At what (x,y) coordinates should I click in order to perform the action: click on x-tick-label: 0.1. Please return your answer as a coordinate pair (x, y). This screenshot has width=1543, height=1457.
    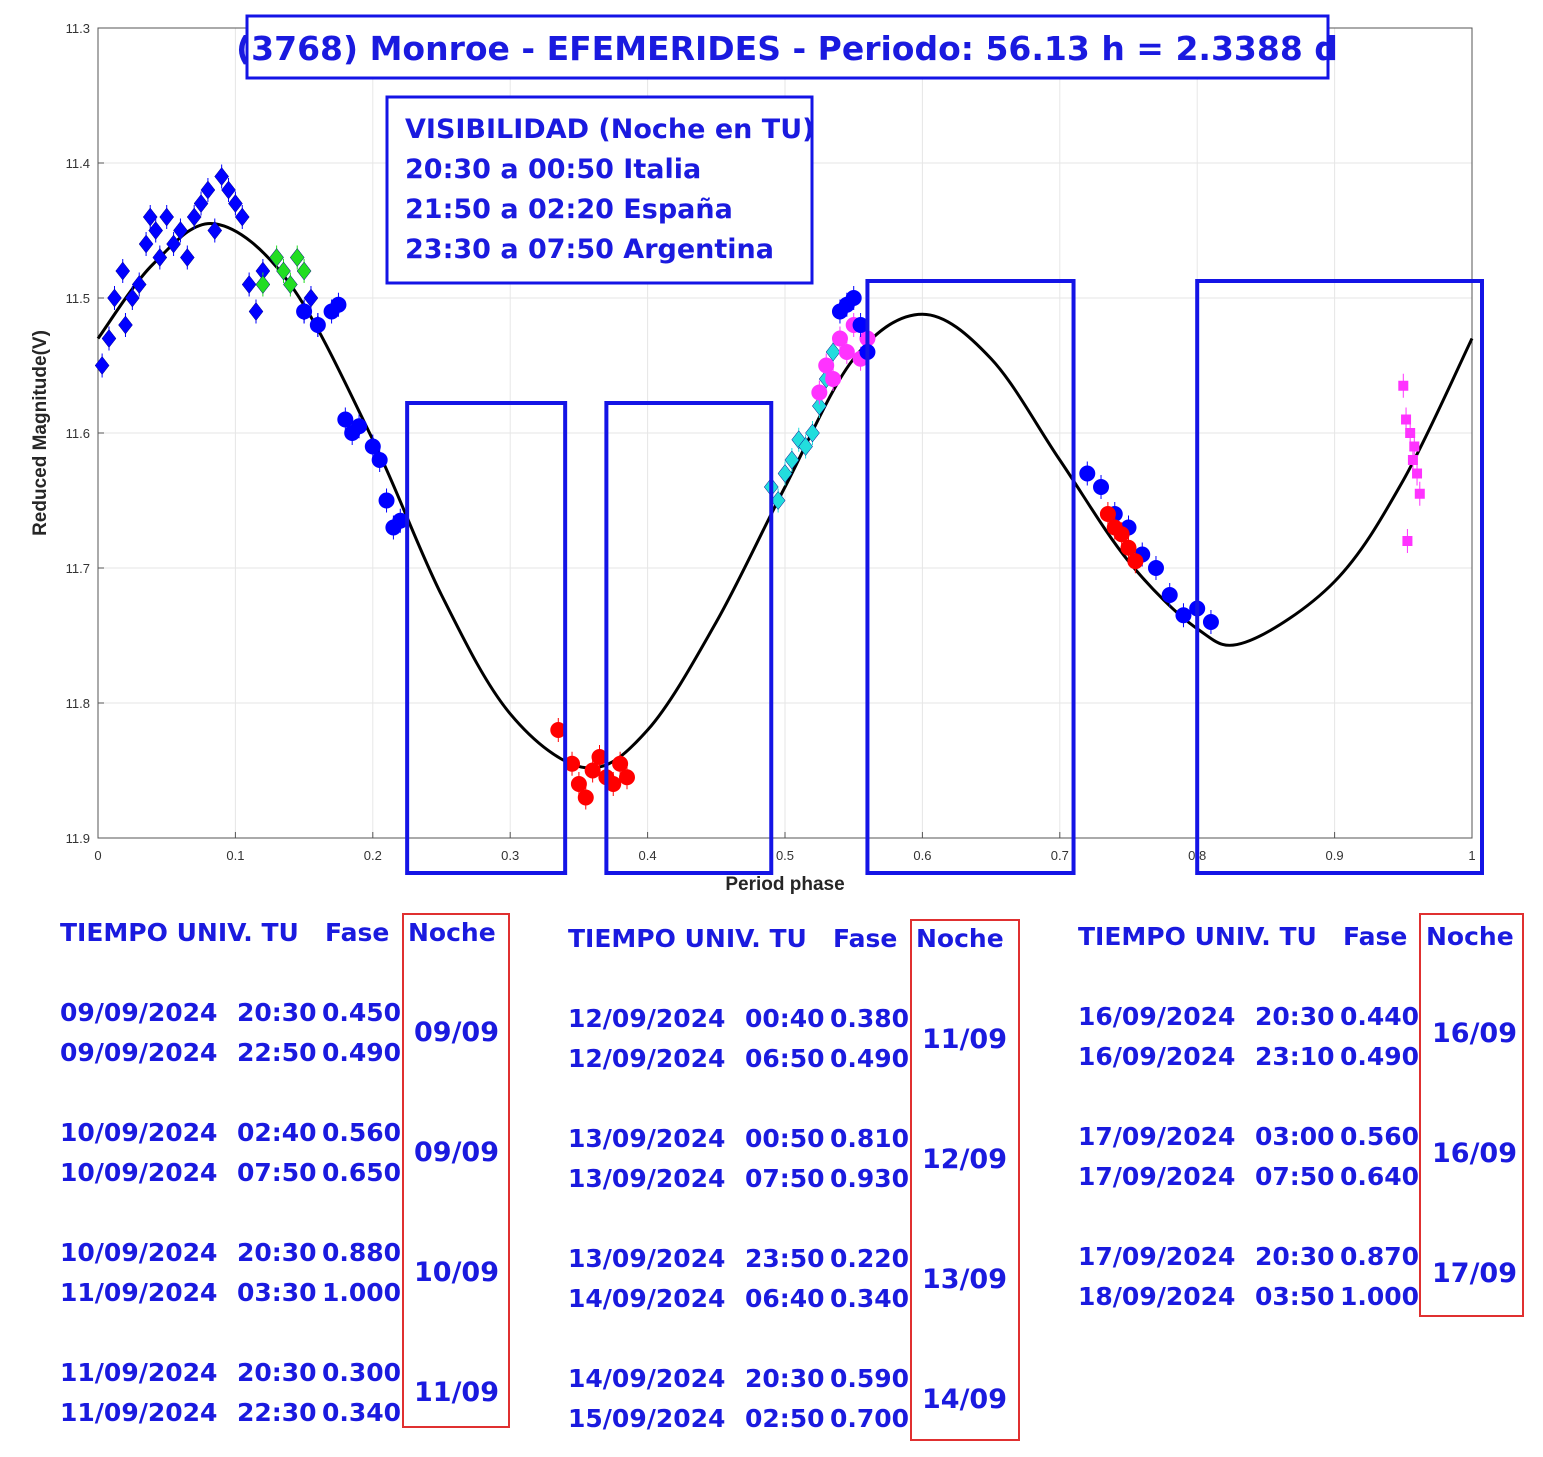
    Looking at the image, I should click on (235, 855).